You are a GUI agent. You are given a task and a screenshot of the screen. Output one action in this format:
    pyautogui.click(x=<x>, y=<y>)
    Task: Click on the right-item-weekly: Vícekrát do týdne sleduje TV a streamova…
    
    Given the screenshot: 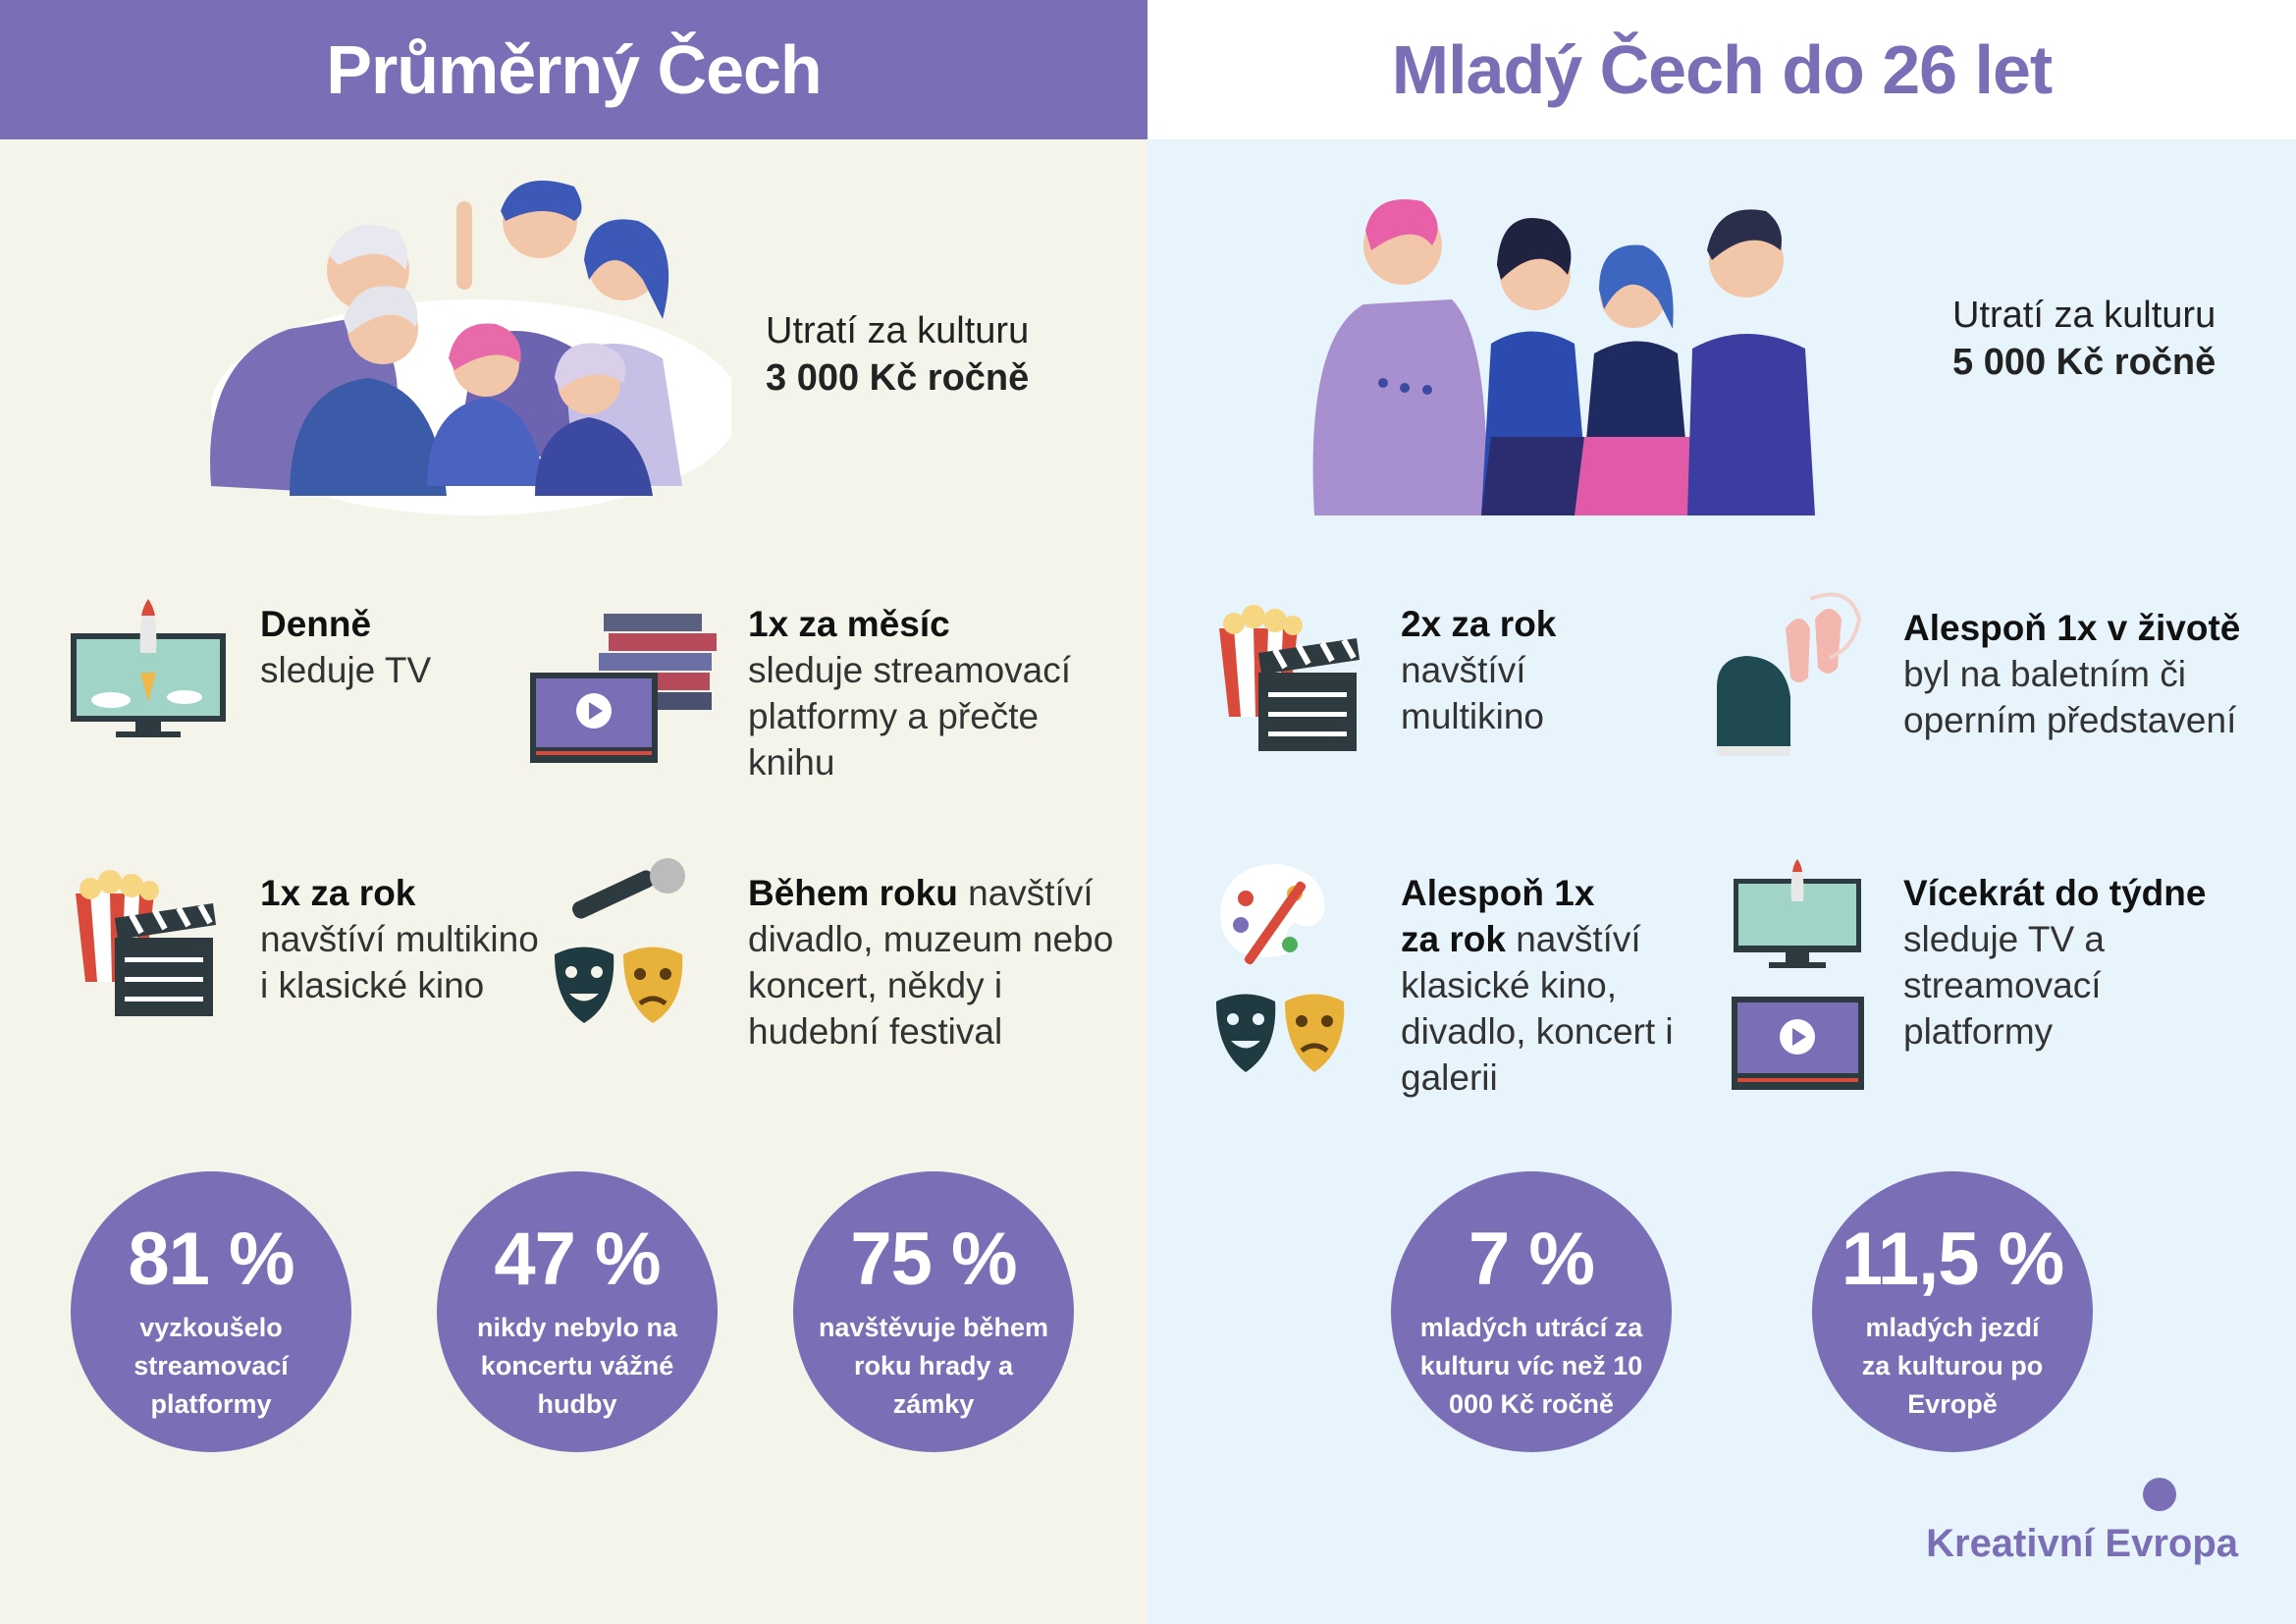 What is the action you would take?
    pyautogui.click(x=2080, y=962)
    